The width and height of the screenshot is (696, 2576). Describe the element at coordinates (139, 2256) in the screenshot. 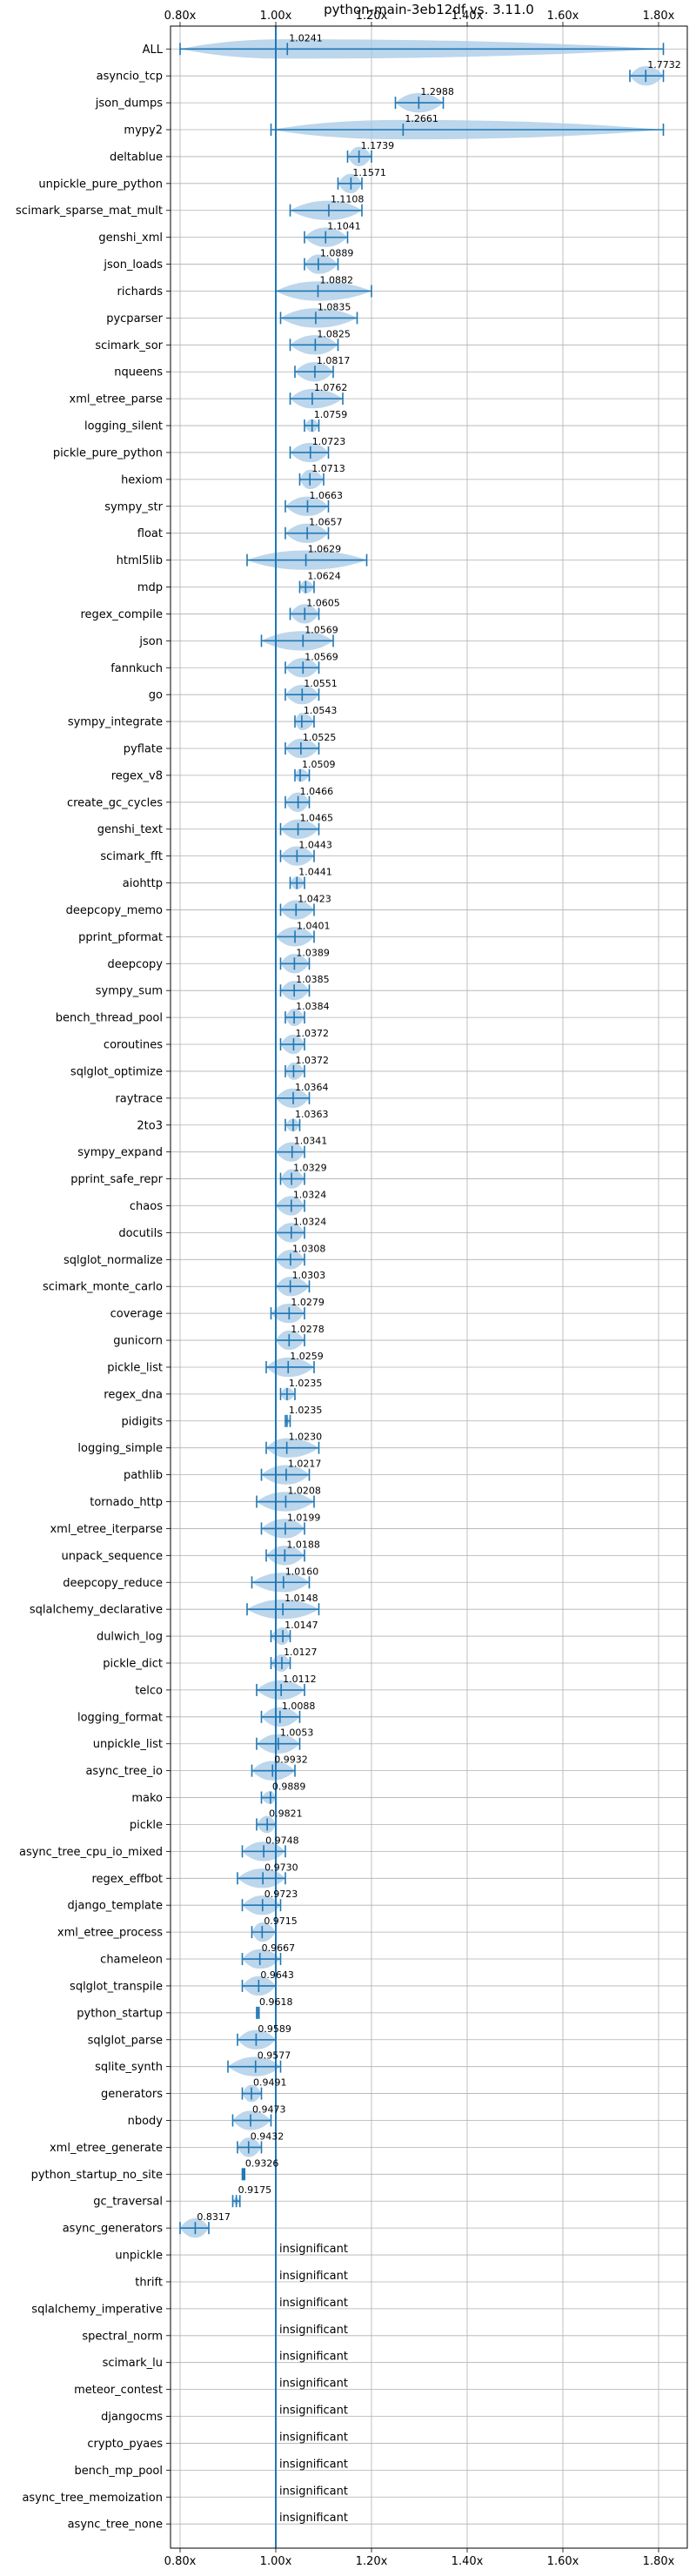

I see `category-label: unpickle` at that location.